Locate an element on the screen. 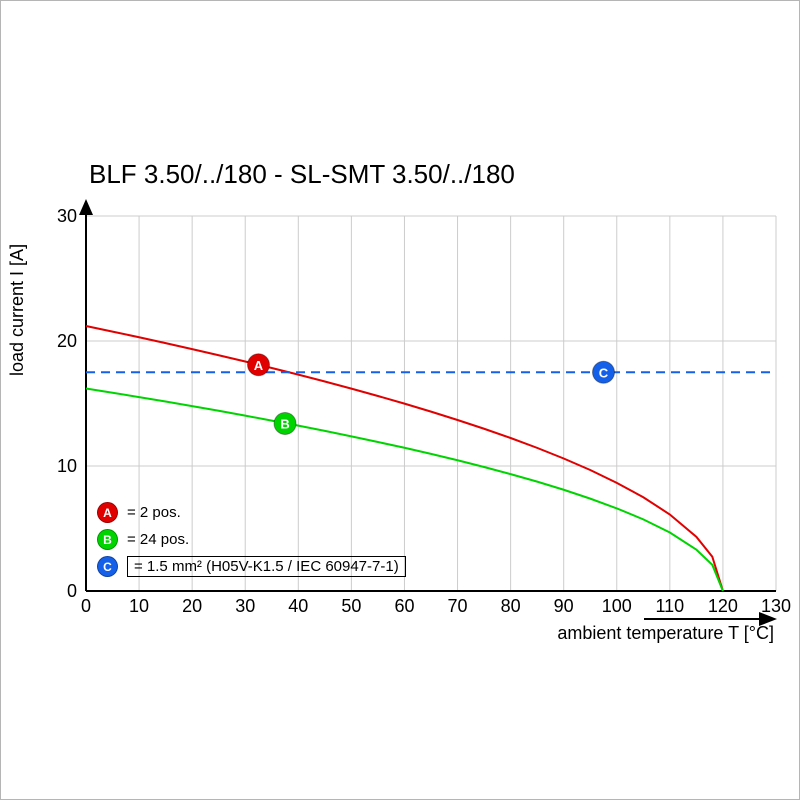 The height and width of the screenshot is (800, 800). legend-label-c: = 1.5 mm² (H05V-K1.5 / IEC 60947-7-1) is located at coordinates (266, 566).